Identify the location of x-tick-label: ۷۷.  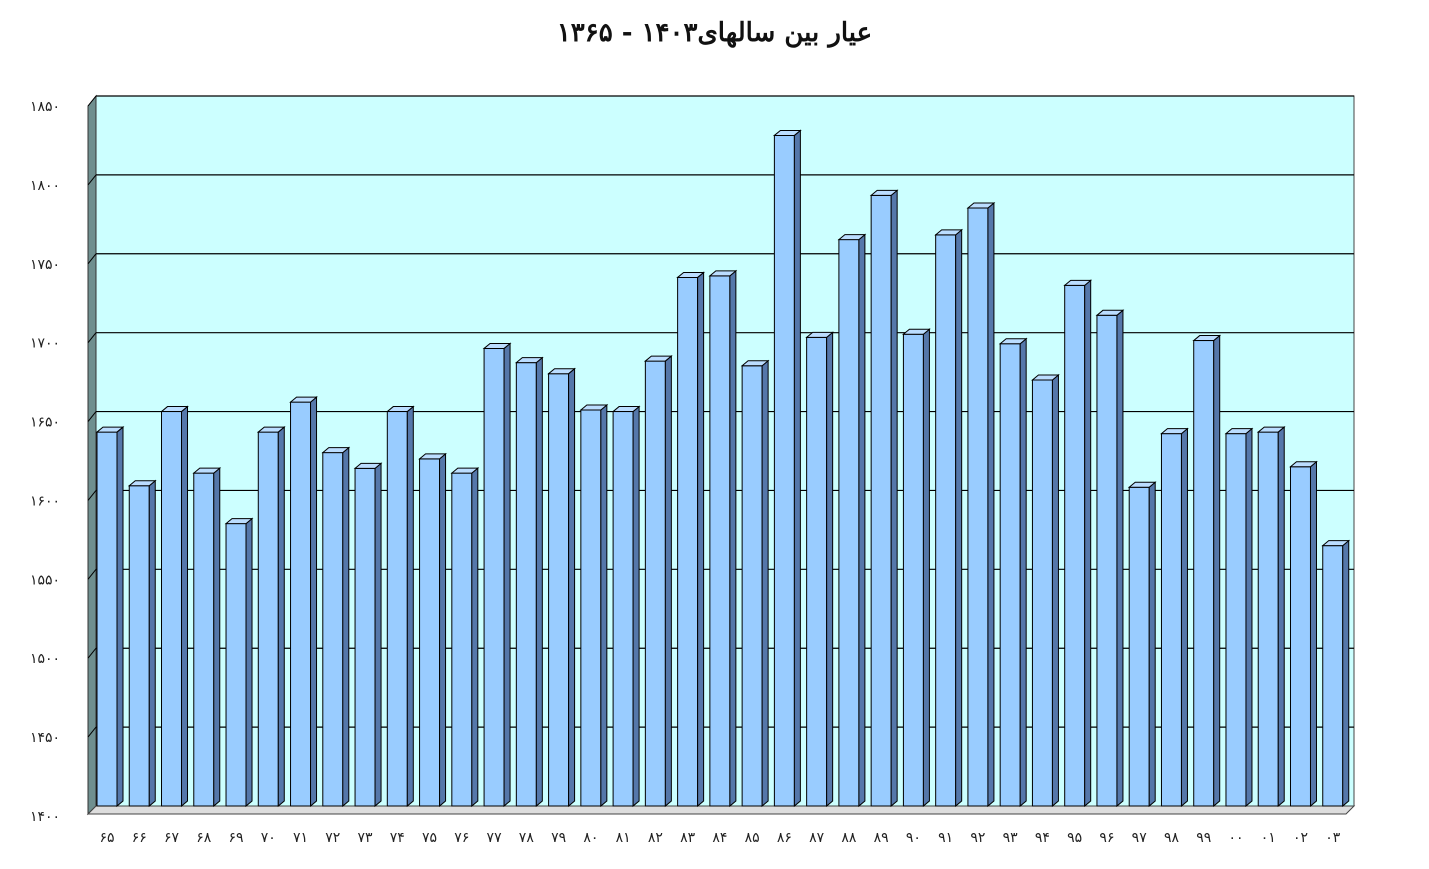
(495, 838).